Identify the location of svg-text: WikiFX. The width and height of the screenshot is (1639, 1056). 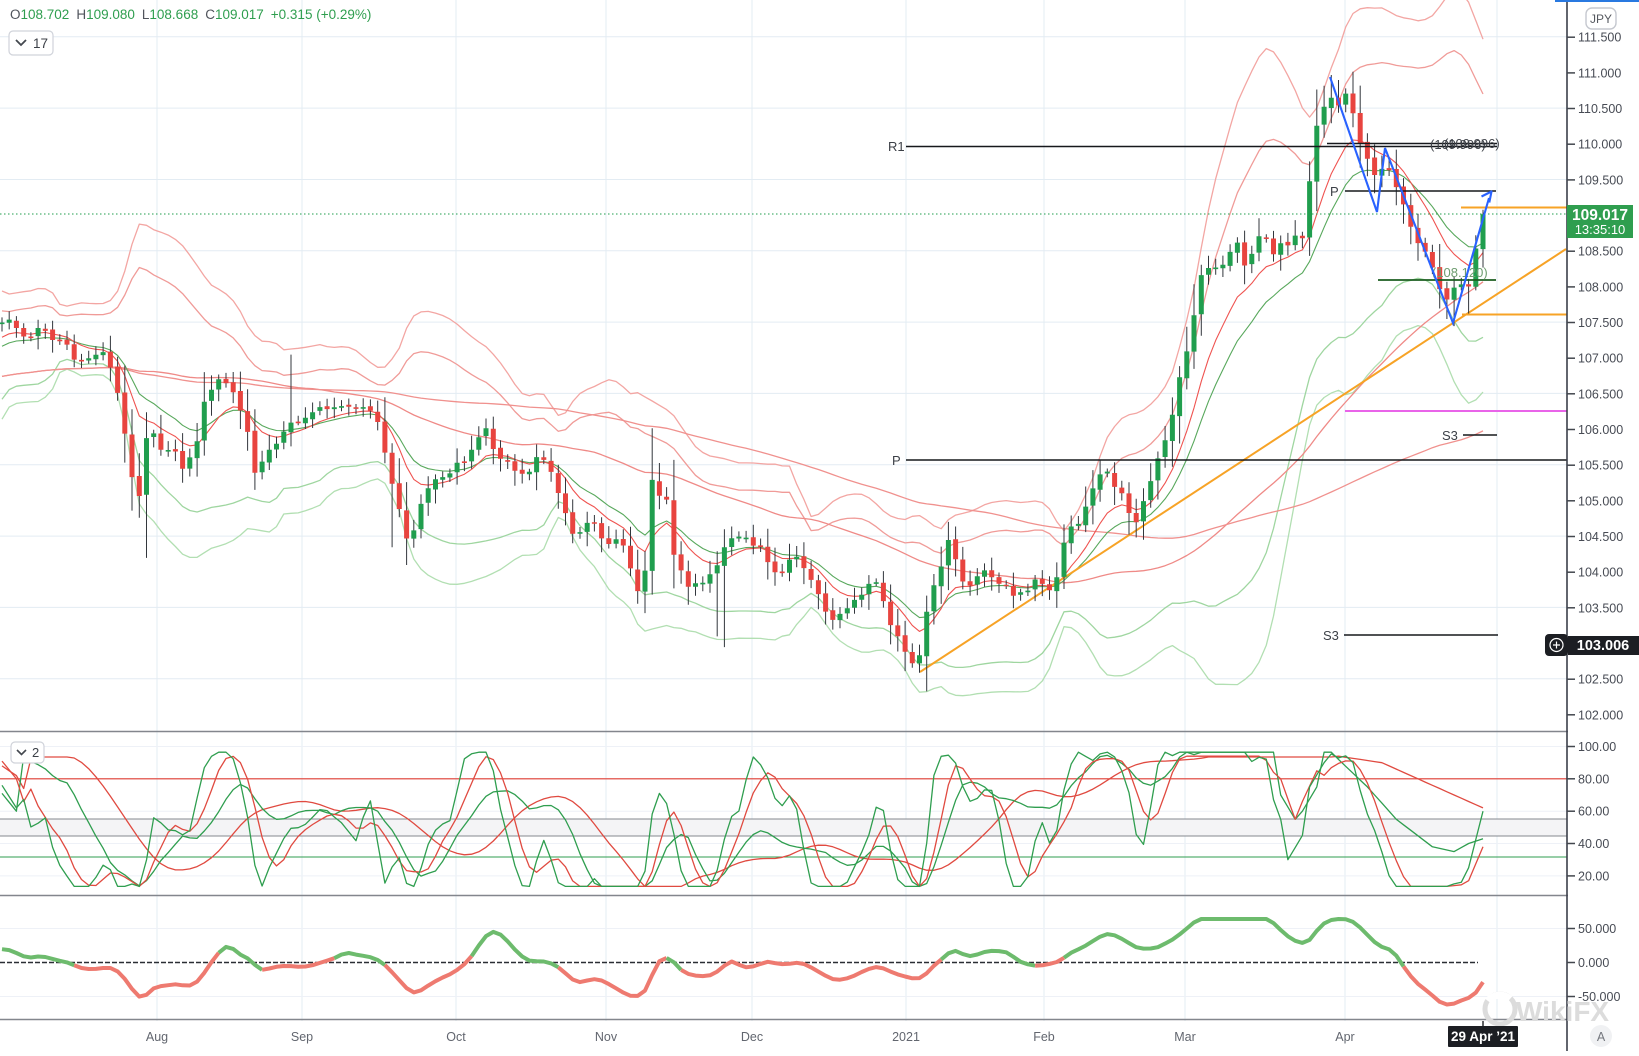
(1562, 1011).